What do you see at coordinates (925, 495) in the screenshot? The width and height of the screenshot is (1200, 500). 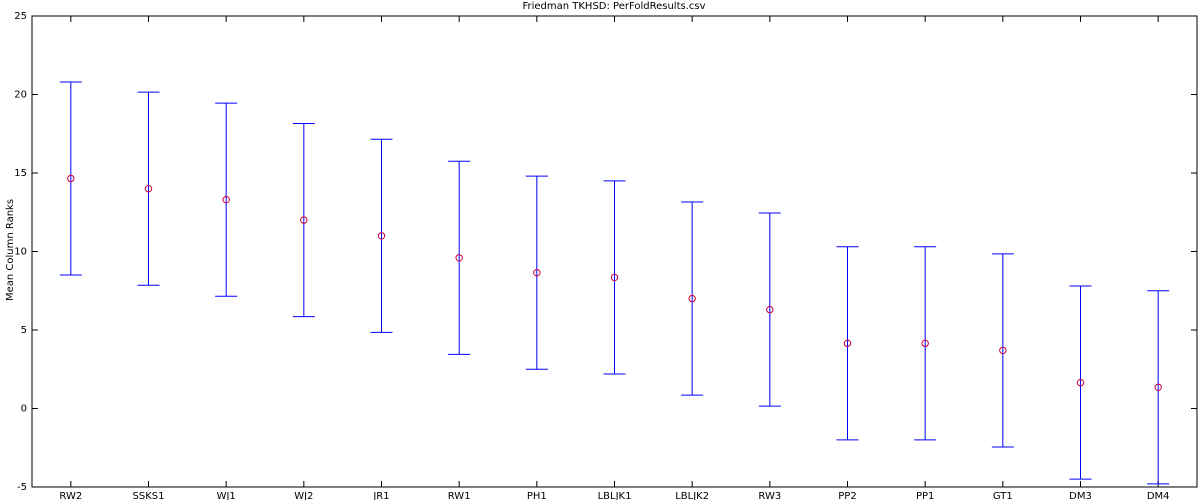 I see `x-tick-label: PP1` at bounding box center [925, 495].